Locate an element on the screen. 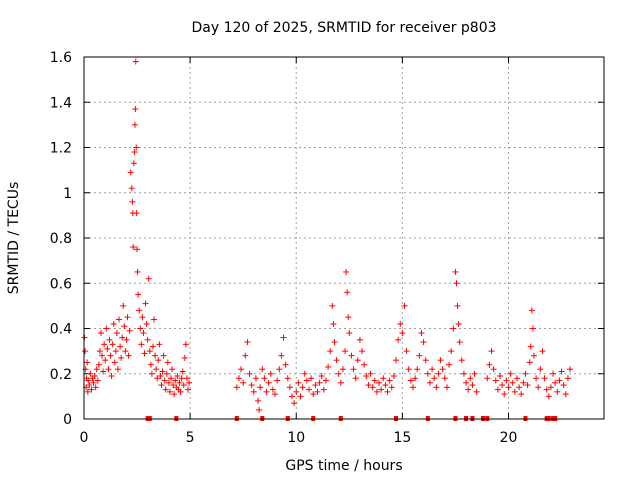 The image size is (640, 480). x-tick-label: 5 is located at coordinates (190, 438).